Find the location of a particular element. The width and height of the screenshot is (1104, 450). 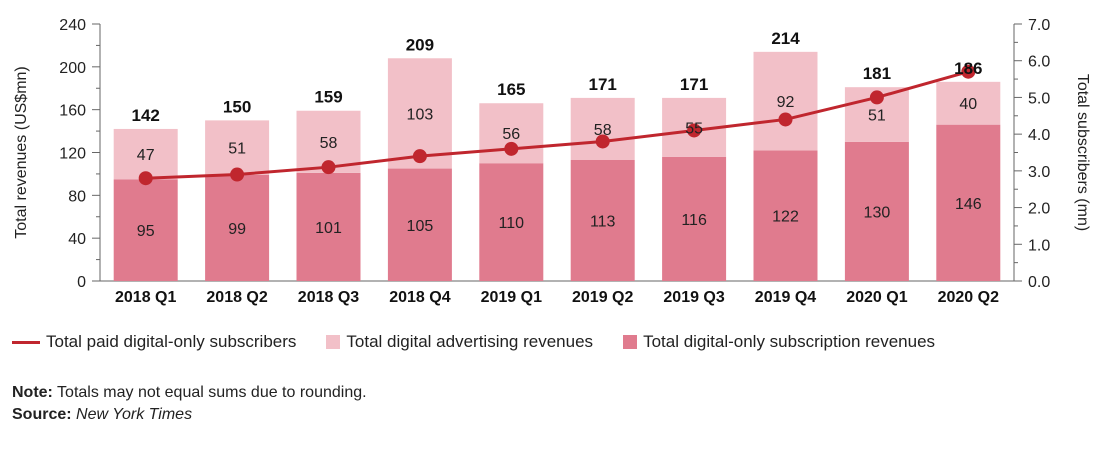

left-tick-label: 0 is located at coordinates (81, 282).